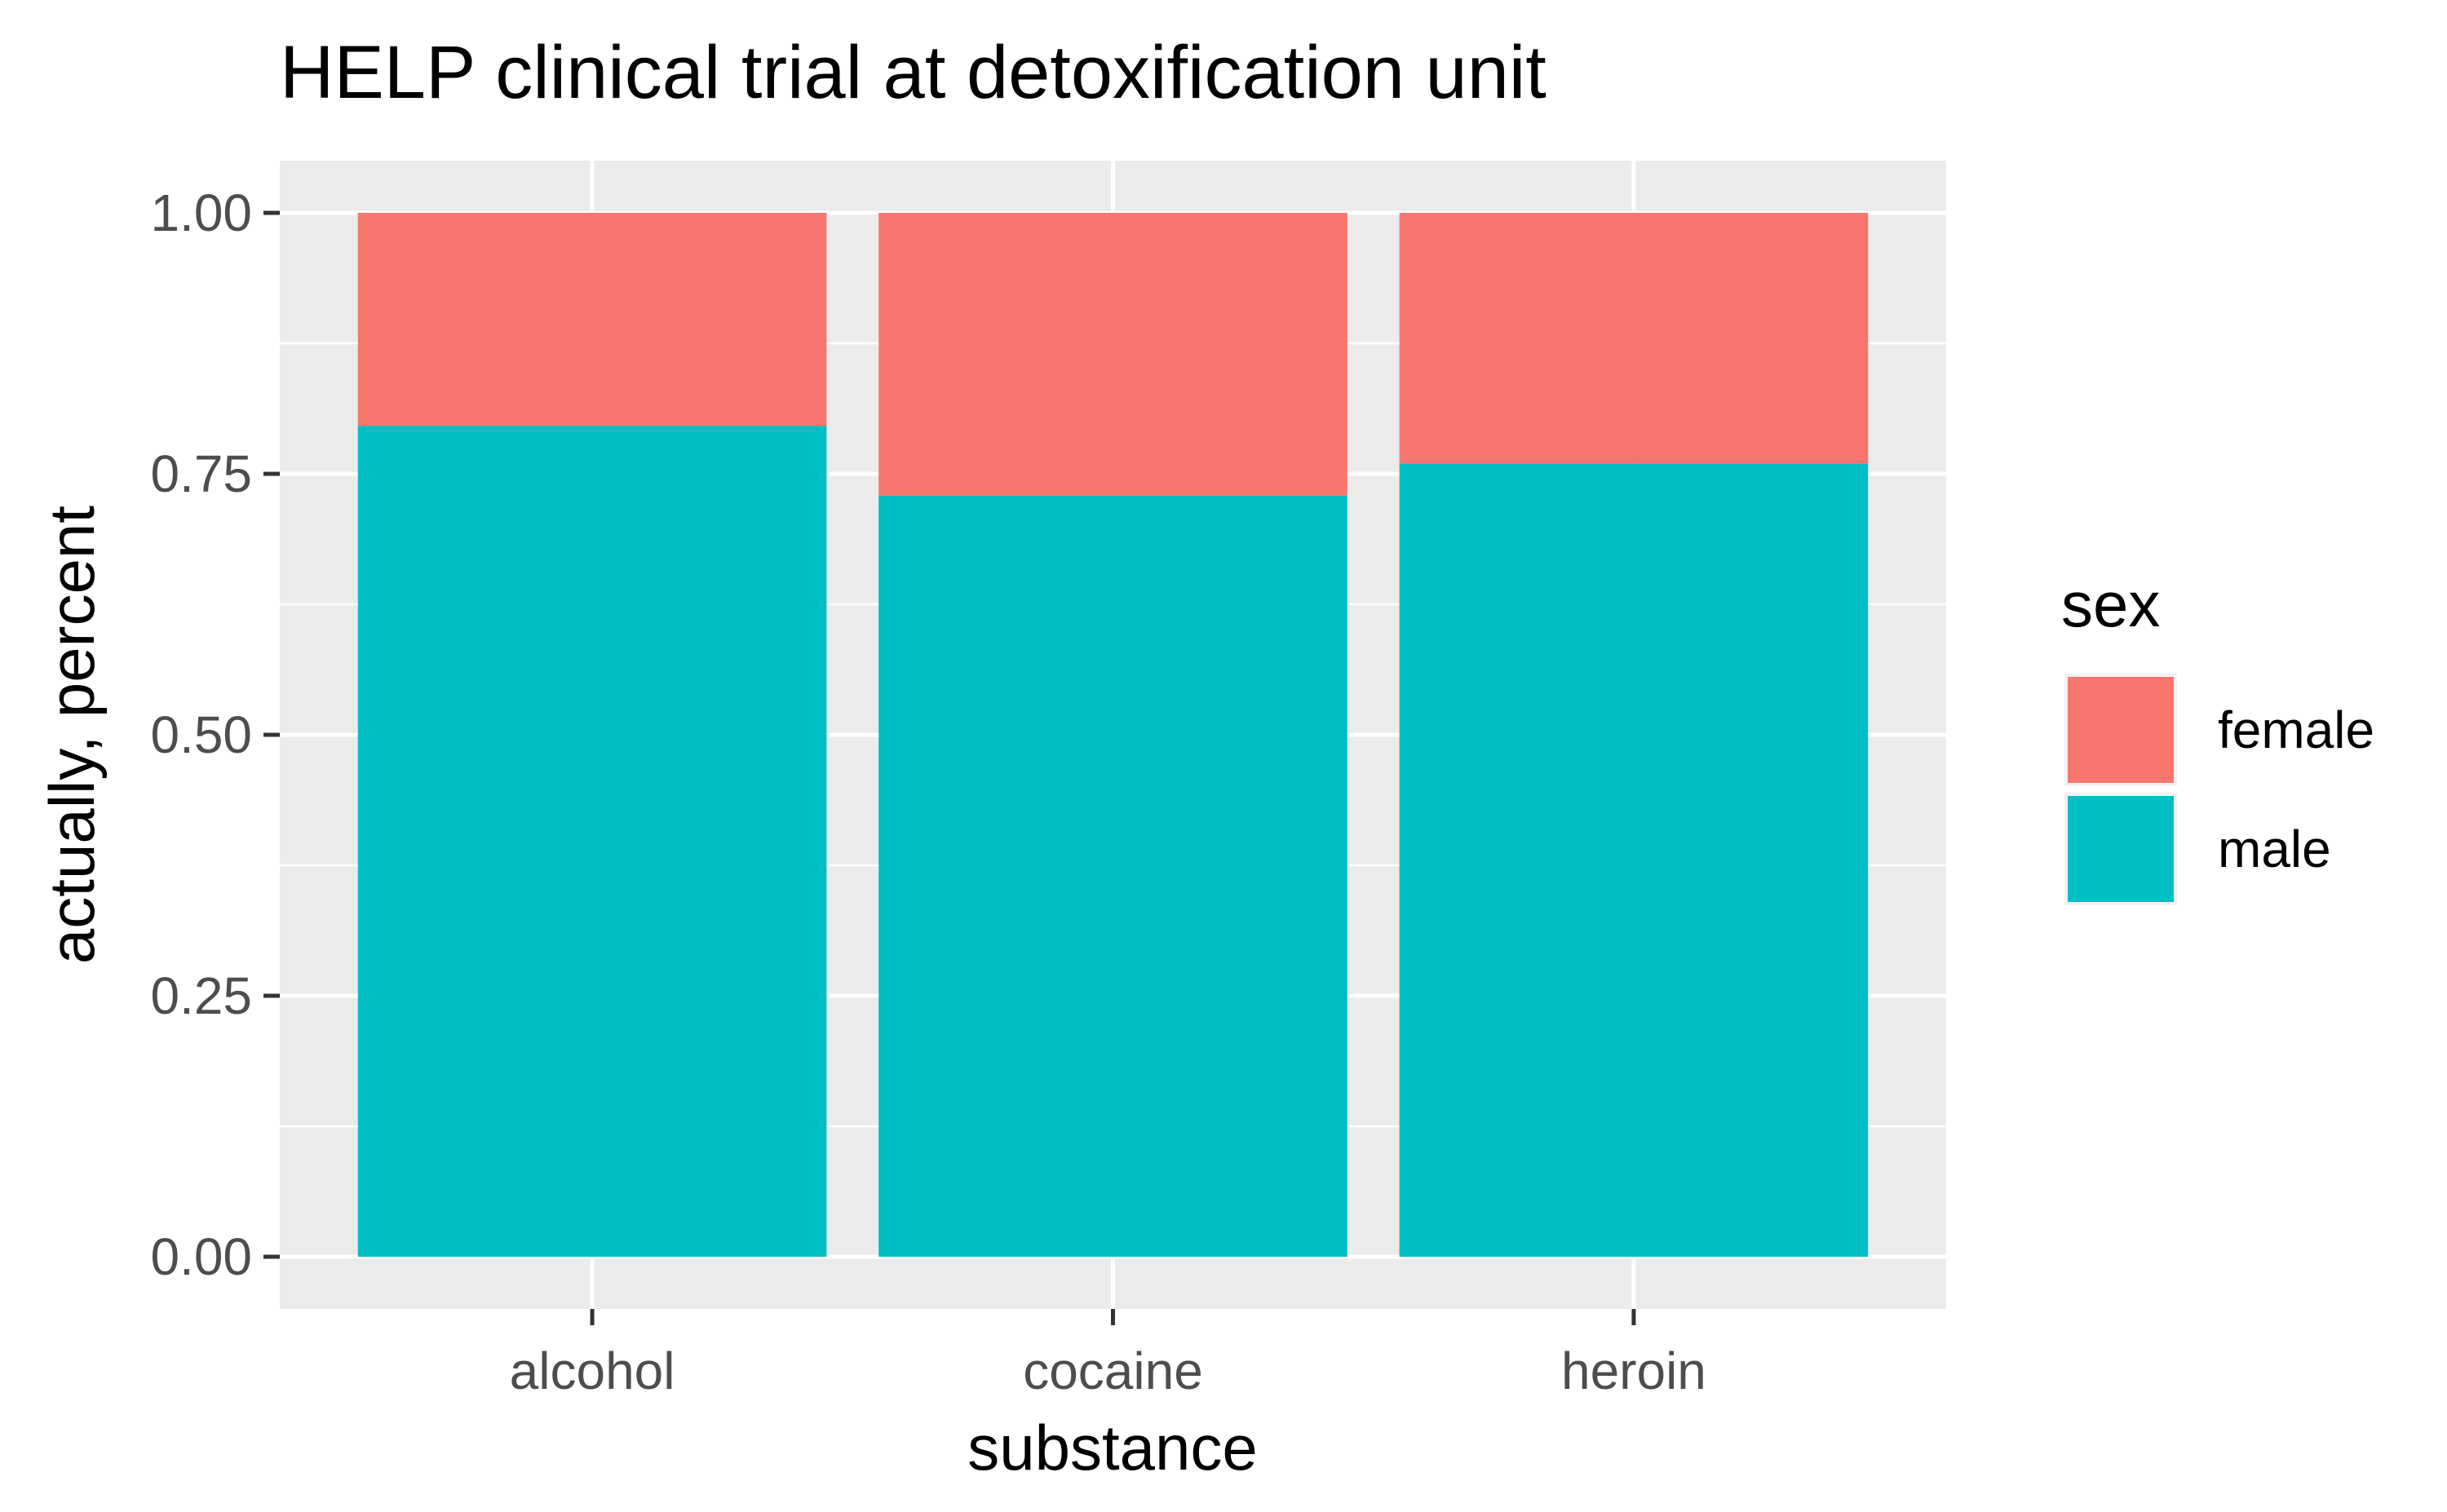 The image size is (2447, 1512). Describe the element at coordinates (201, 212) in the screenshot. I see `y-tick-label: 1.00` at that location.